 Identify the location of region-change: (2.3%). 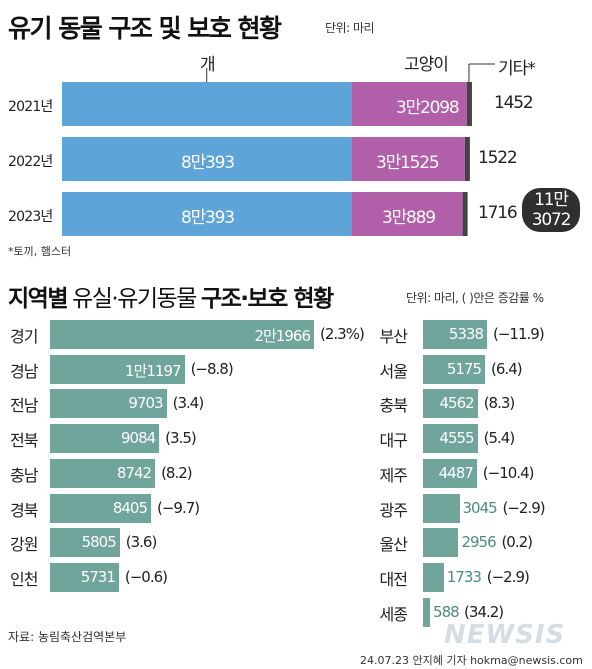
(342, 334).